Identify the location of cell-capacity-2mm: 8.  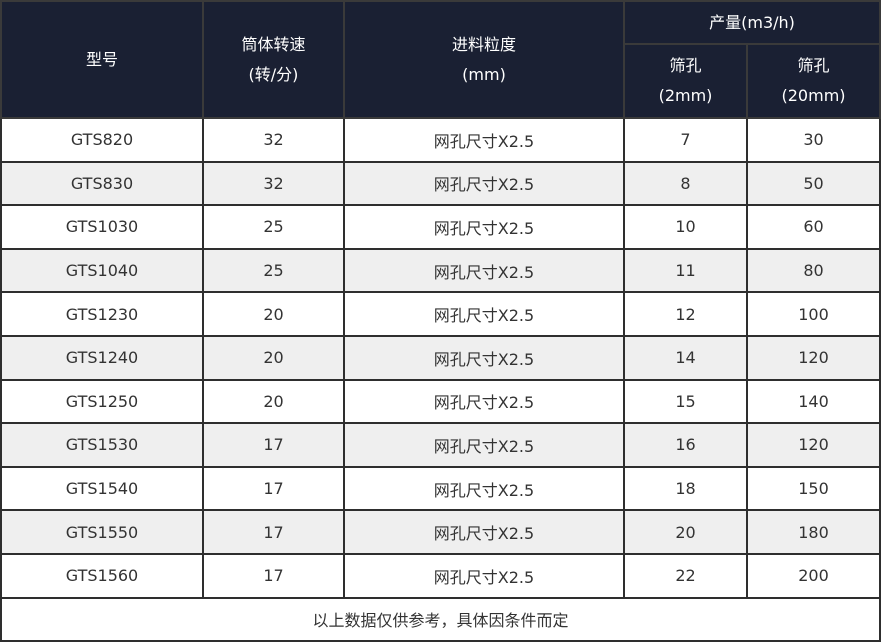
(685, 183).